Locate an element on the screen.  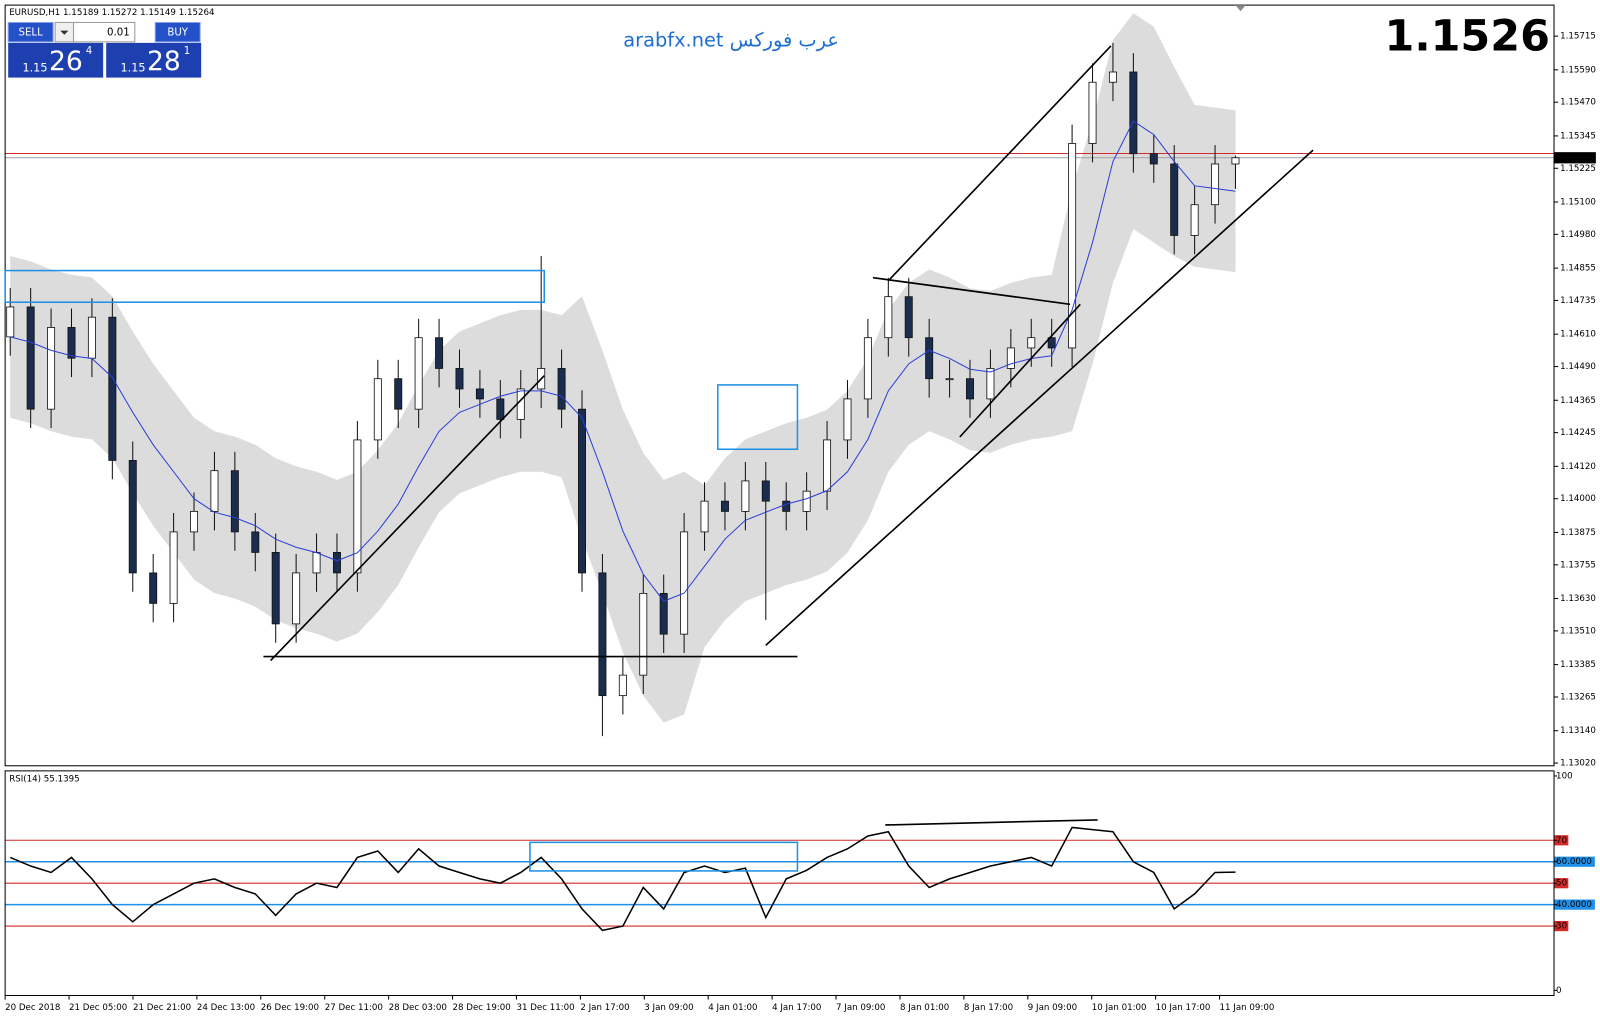
y-tick-label: 1.14490 is located at coordinates (1578, 367).